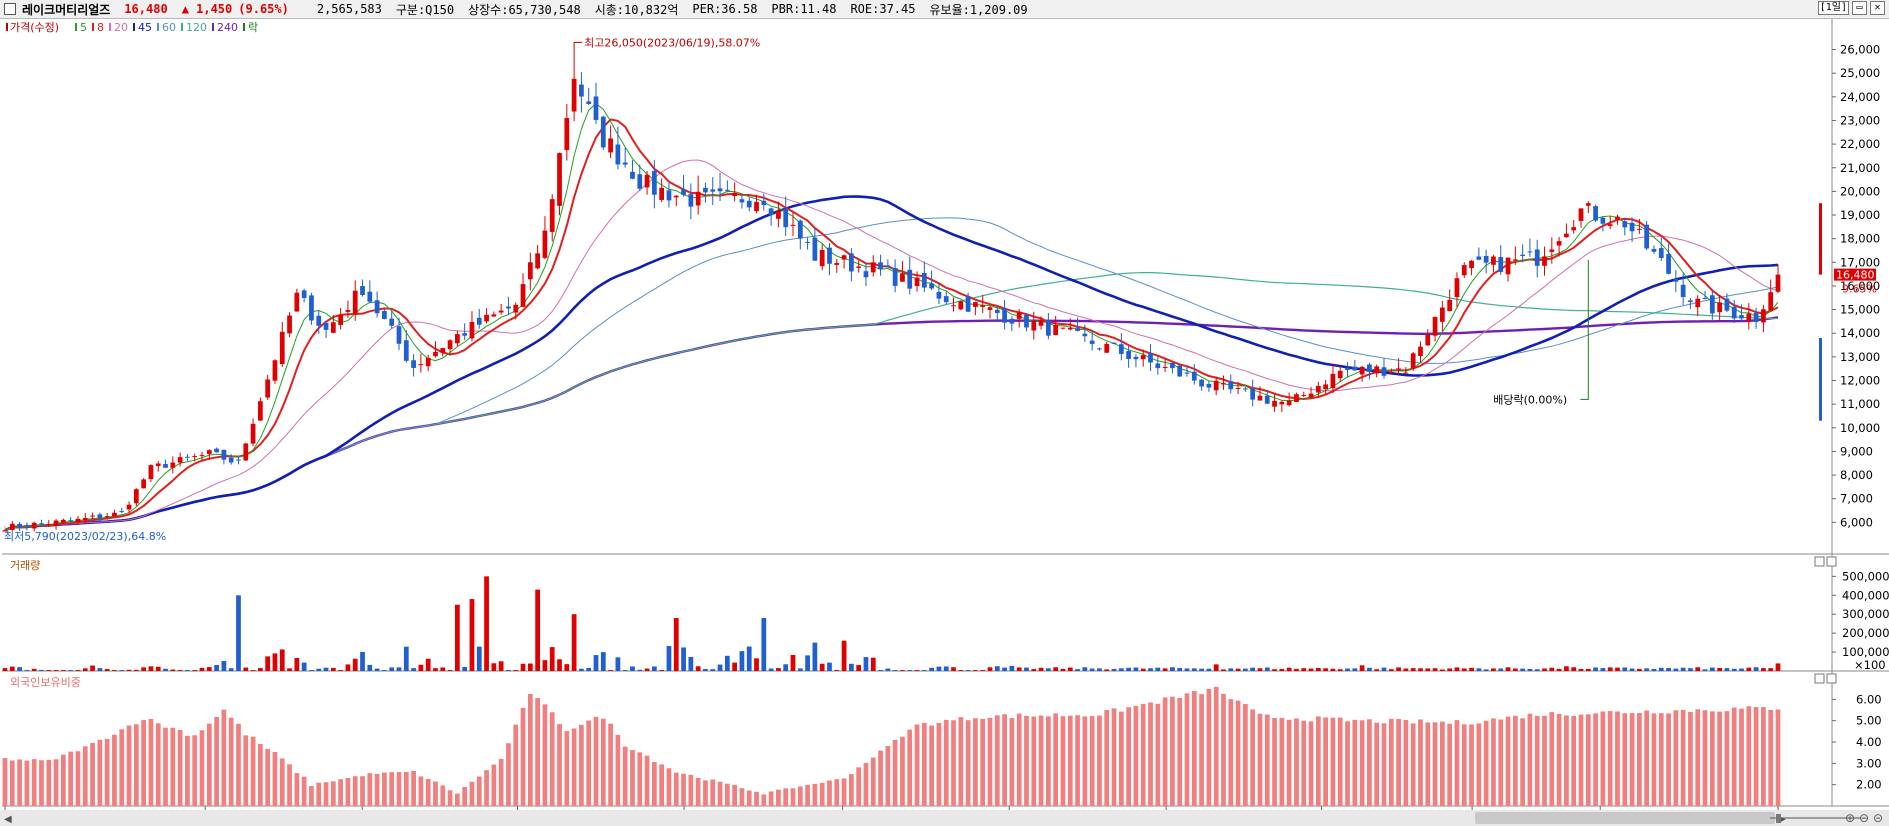 This screenshot has height=826, width=1889. I want to click on period-button: [1일], so click(1833, 8).